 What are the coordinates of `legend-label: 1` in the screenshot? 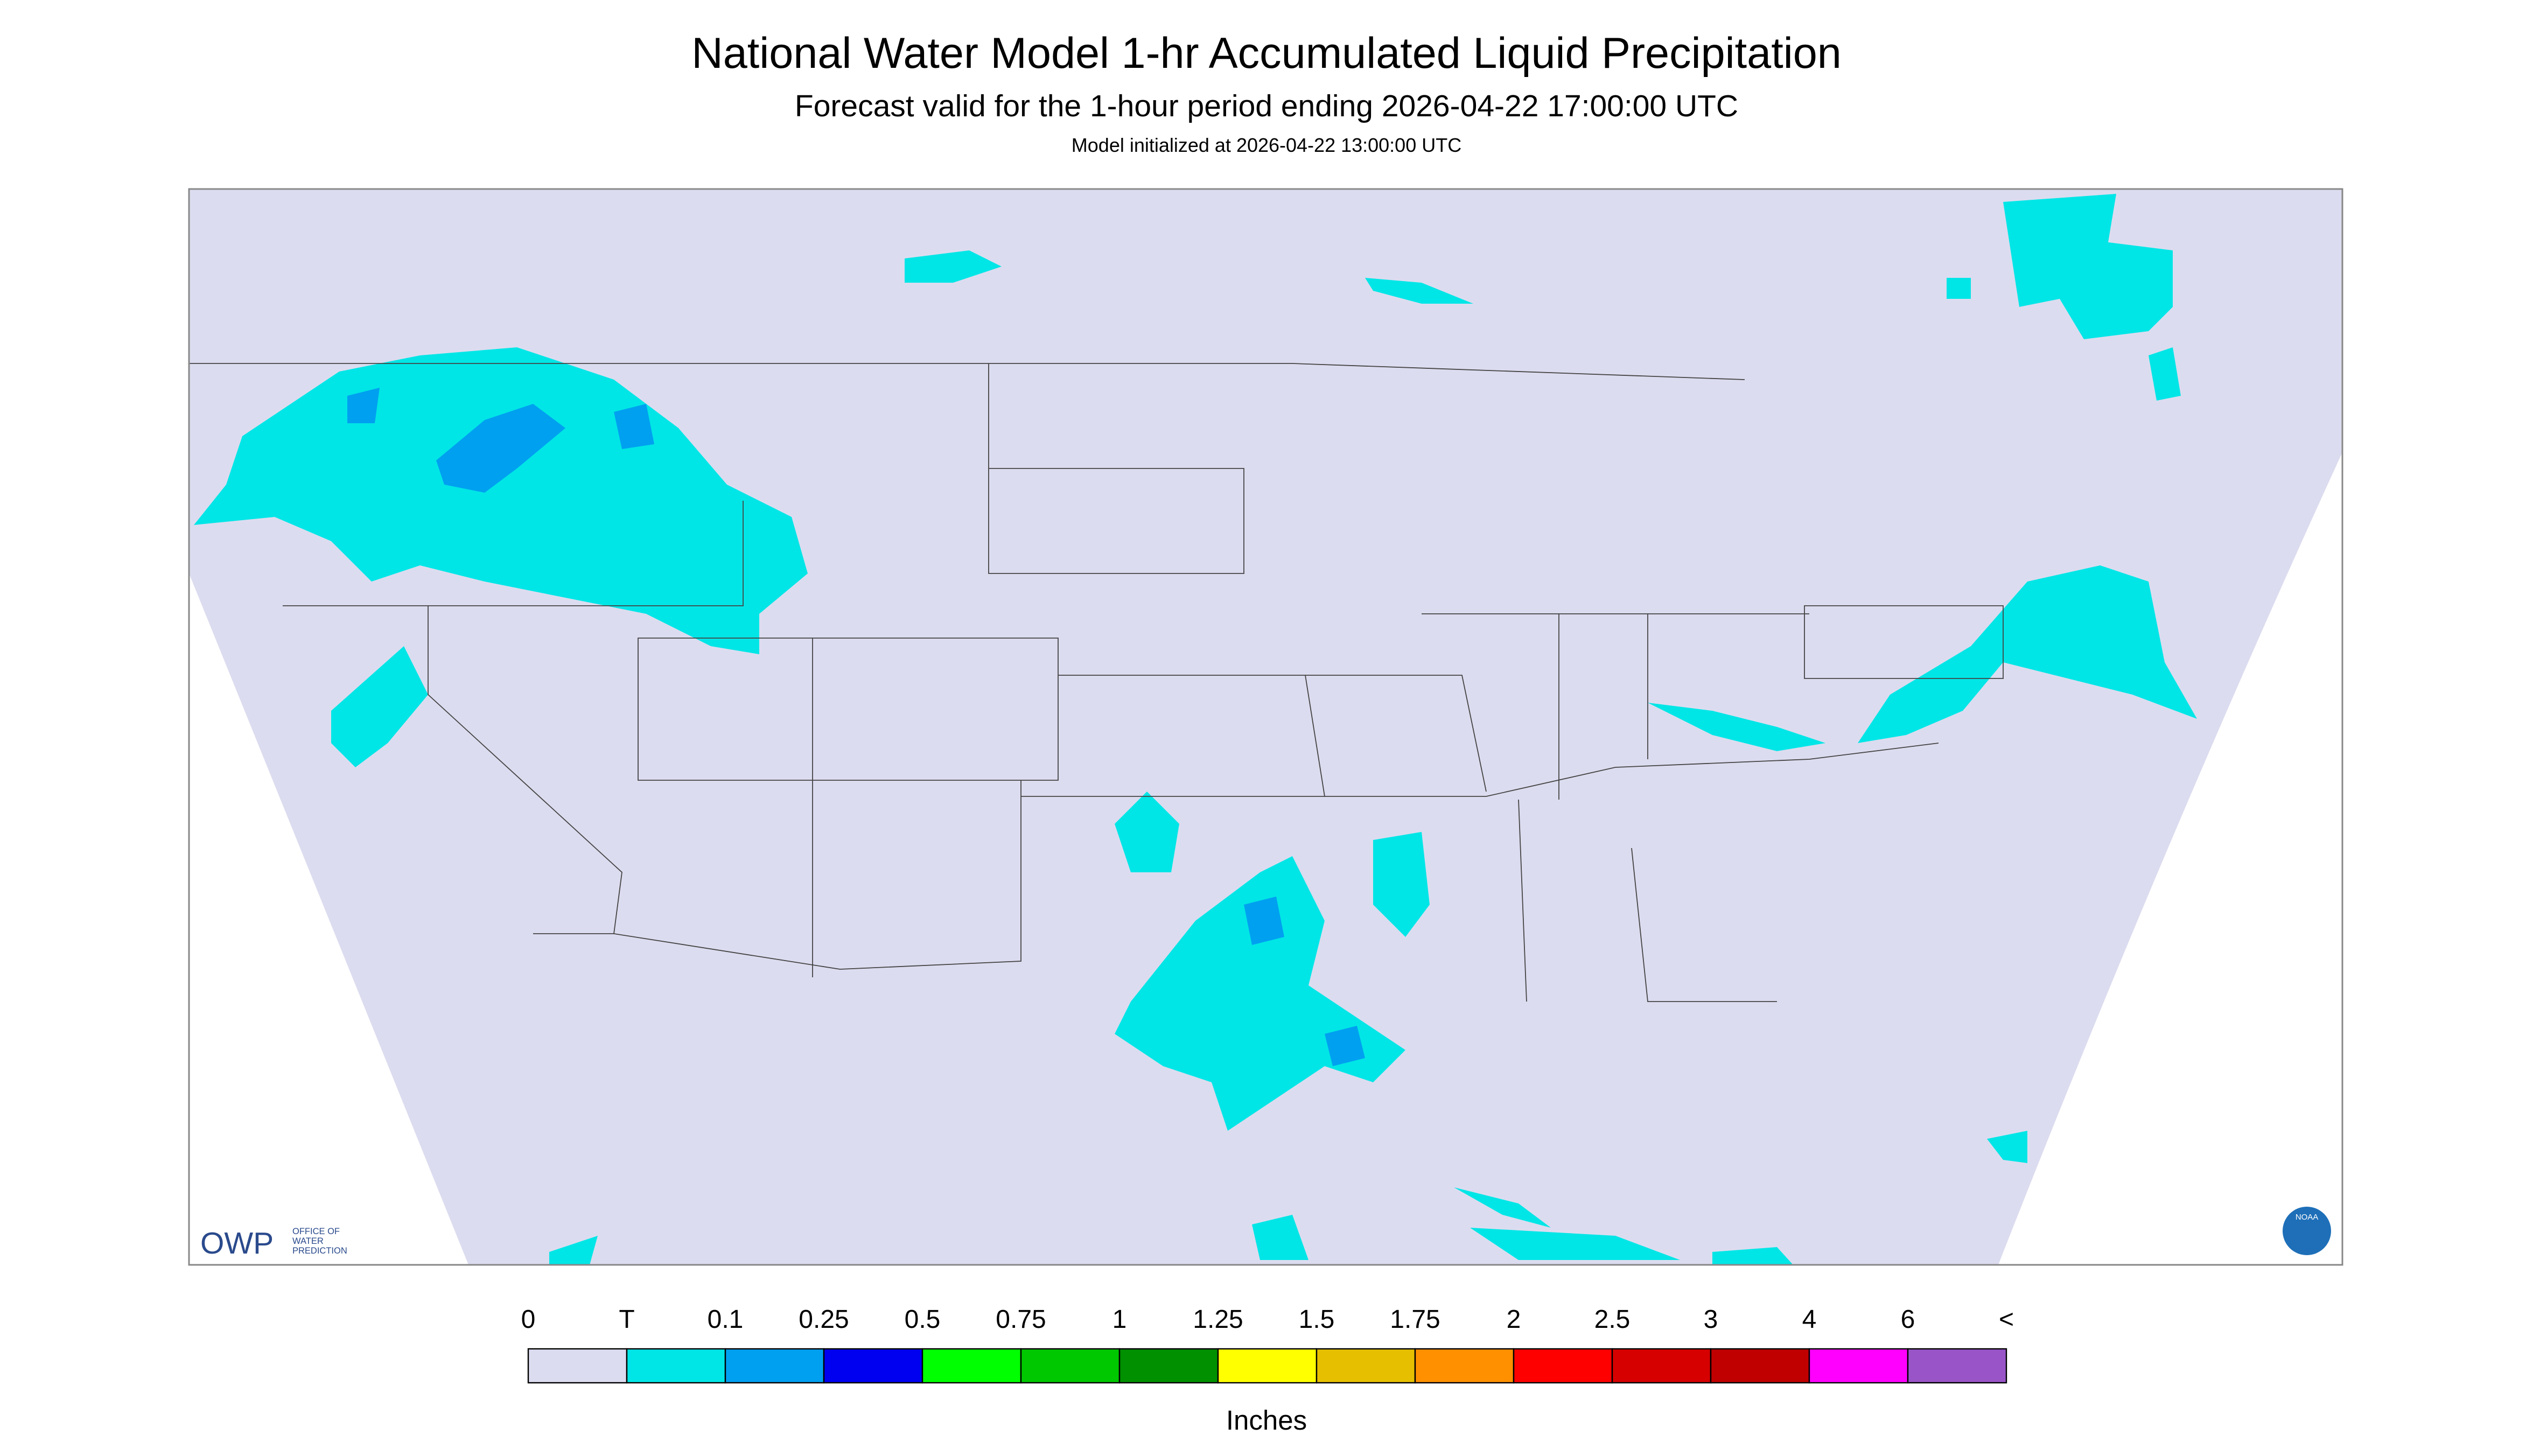 It's located at (1120, 1319).